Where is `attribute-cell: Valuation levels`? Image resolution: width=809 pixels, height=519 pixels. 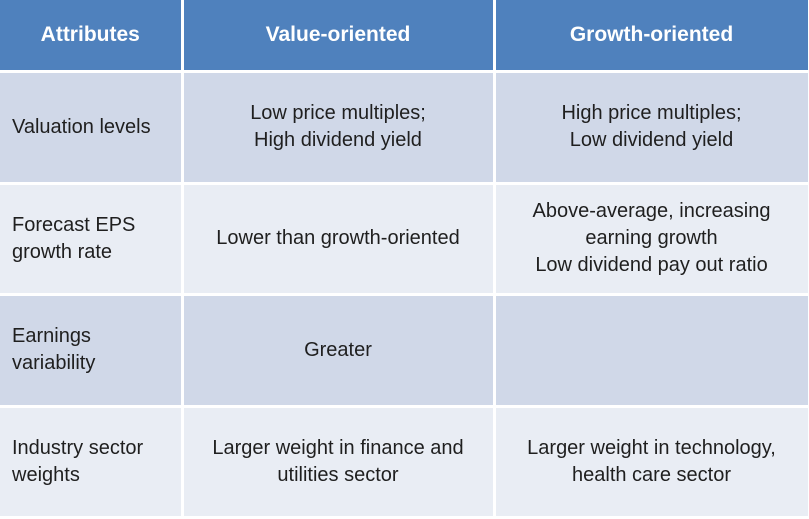 attribute-cell: Valuation levels is located at coordinates (92, 128).